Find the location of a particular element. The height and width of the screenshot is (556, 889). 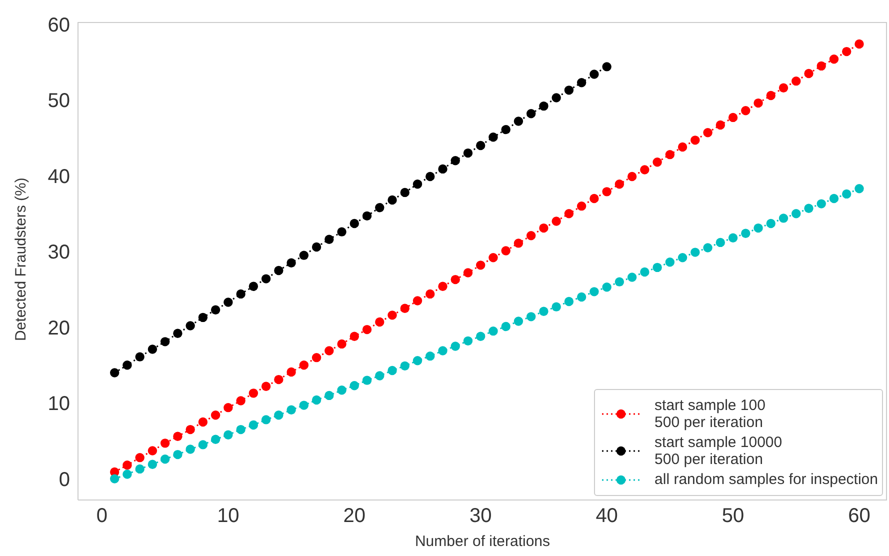

x-axis-title: Number of iterations is located at coordinates (482, 541).